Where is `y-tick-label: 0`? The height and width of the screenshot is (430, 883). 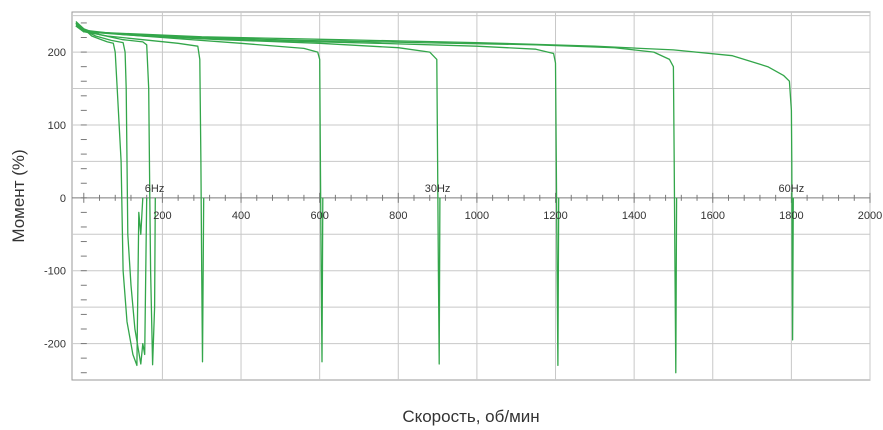
y-tick-label: 0 is located at coordinates (63, 199).